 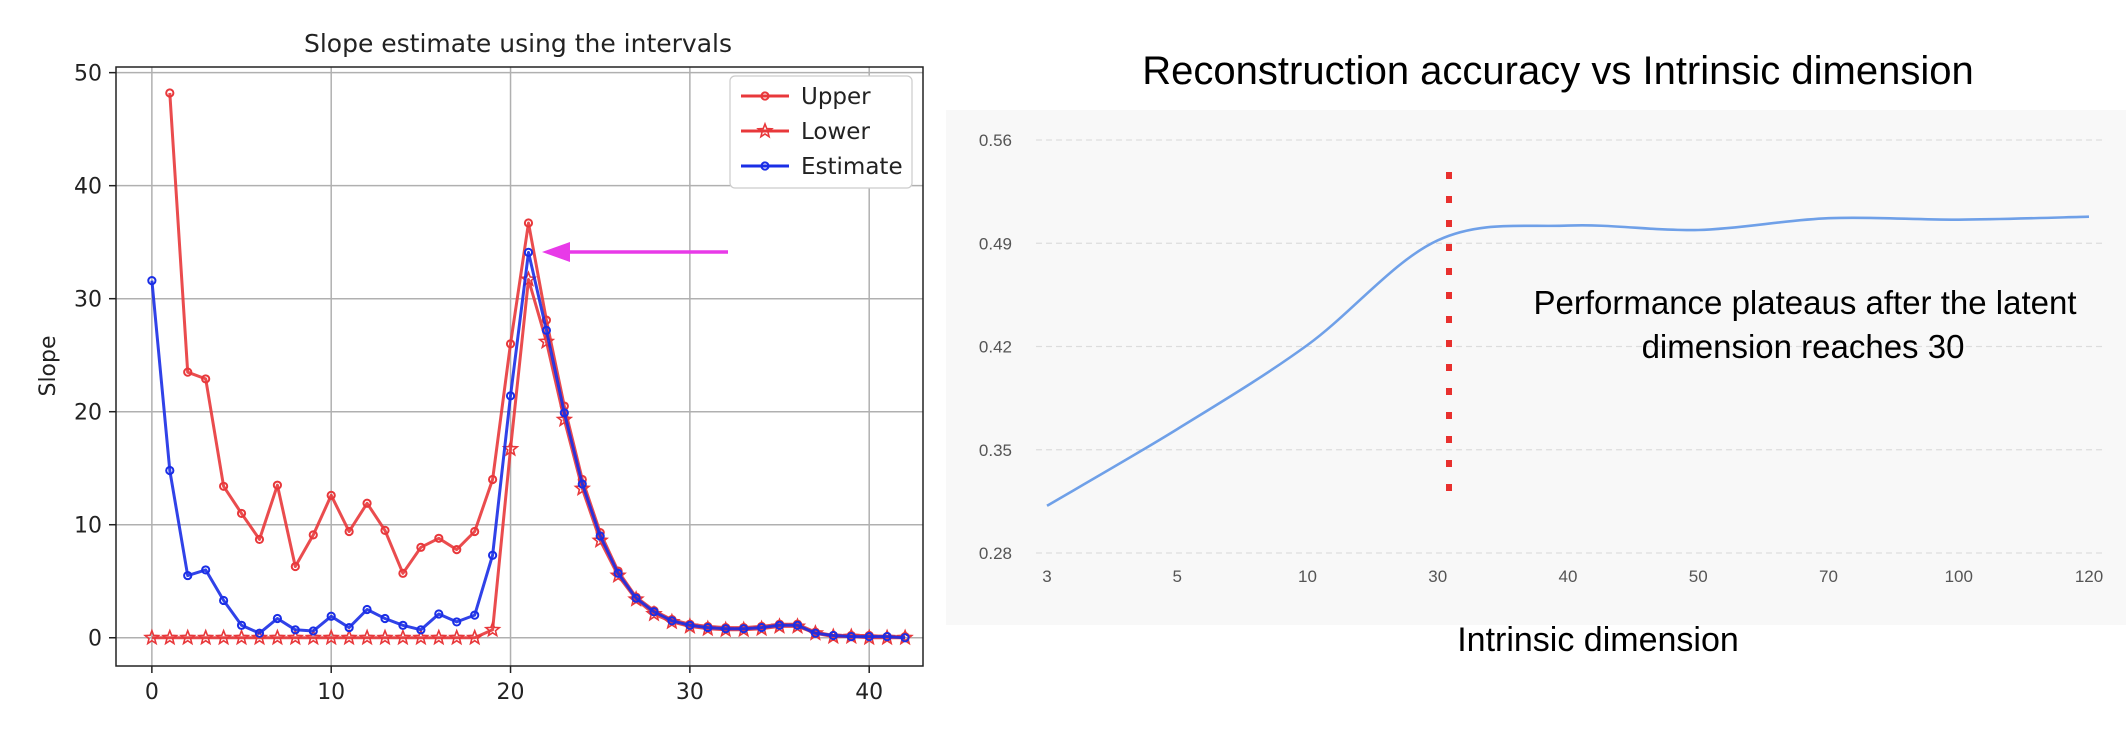 I want to click on x-tick-label: 0, so click(x=152, y=692).